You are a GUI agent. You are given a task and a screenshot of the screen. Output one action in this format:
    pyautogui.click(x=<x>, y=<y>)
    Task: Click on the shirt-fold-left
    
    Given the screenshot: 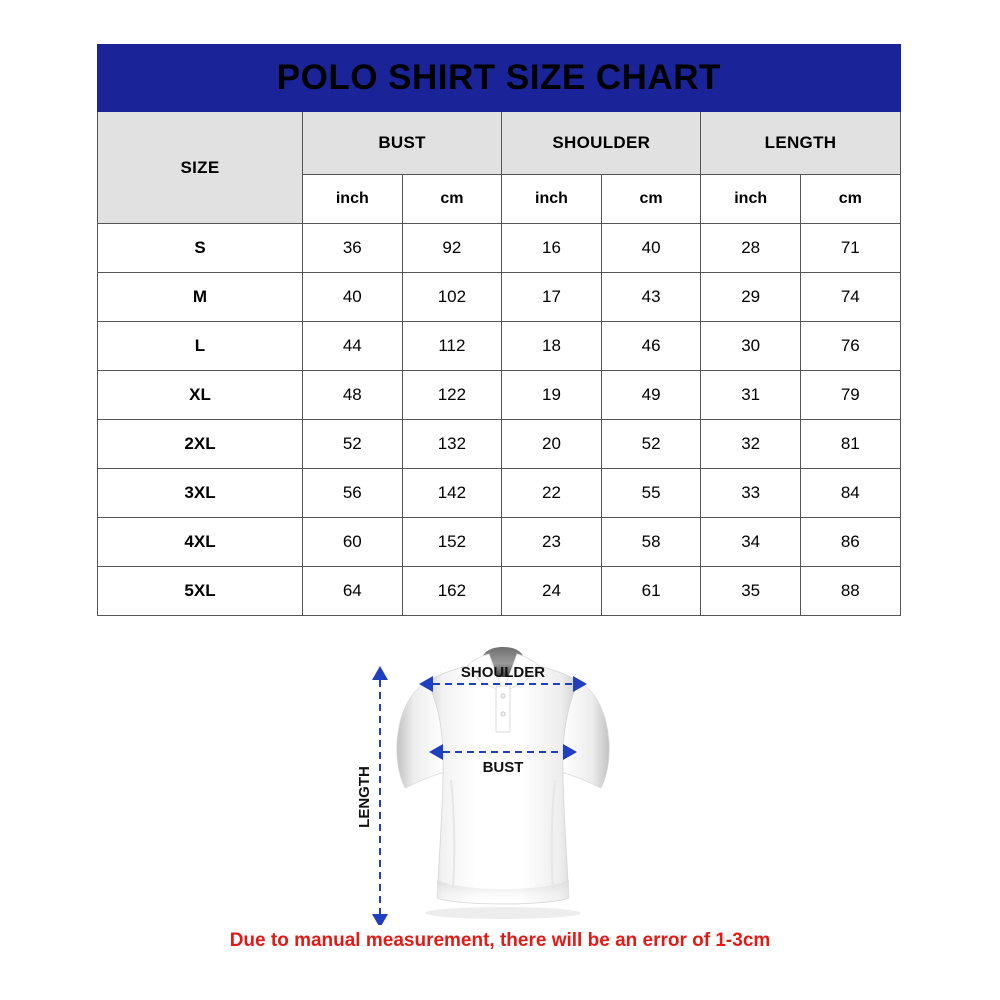 What is the action you would take?
    pyautogui.click(x=453, y=834)
    